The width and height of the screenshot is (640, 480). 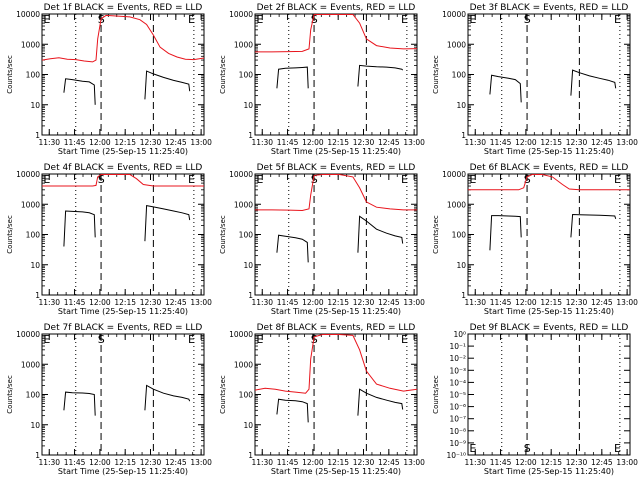 I want to click on y-tick-label: 10⁻³, so click(x=457, y=370).